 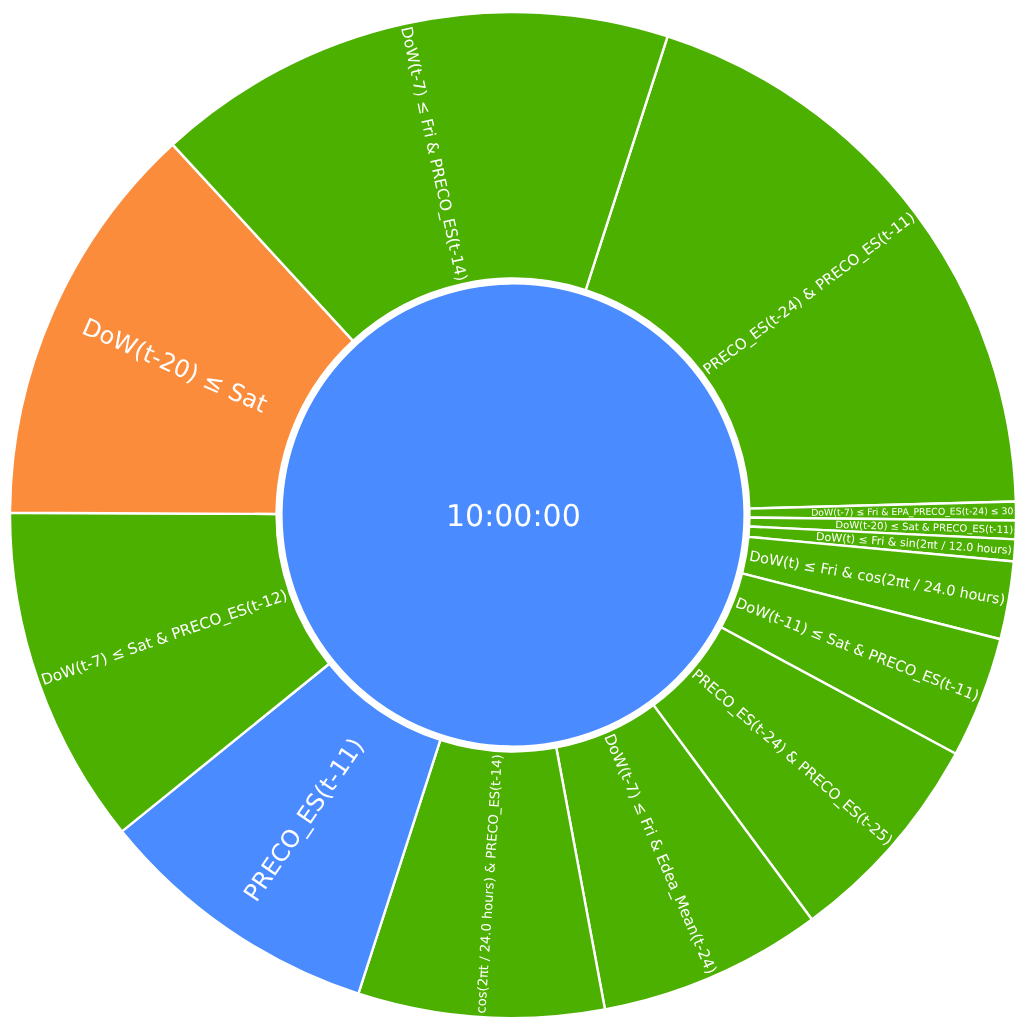 What do you see at coordinates (513, 516) in the screenshot?
I see `text: 10:00:00` at bounding box center [513, 516].